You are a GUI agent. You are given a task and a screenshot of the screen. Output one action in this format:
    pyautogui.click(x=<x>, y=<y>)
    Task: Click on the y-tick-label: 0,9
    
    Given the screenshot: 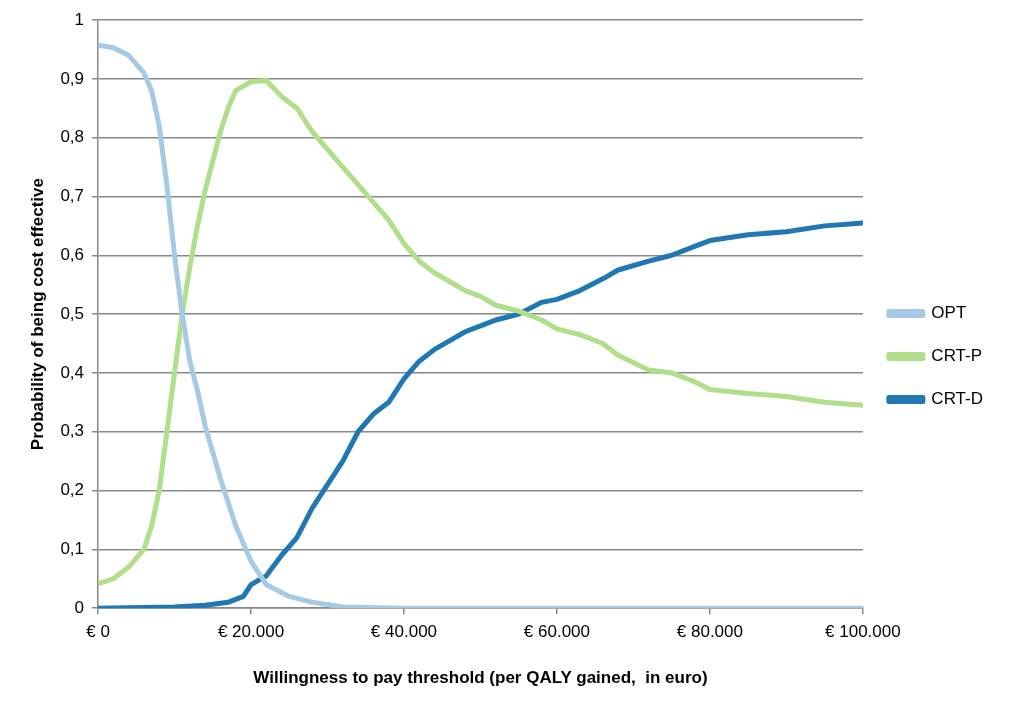 What is the action you would take?
    pyautogui.click(x=72, y=78)
    